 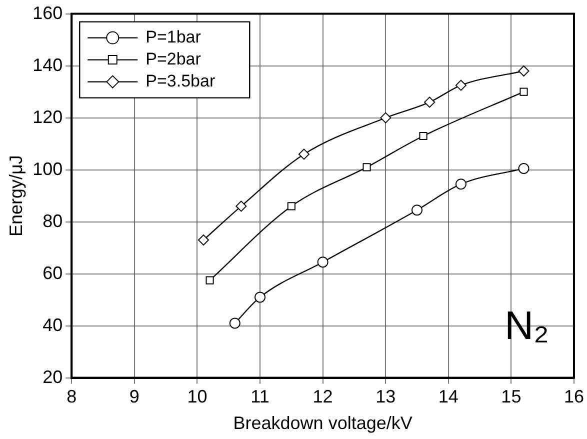 I want to click on y-tick-label: 60, so click(x=52, y=272).